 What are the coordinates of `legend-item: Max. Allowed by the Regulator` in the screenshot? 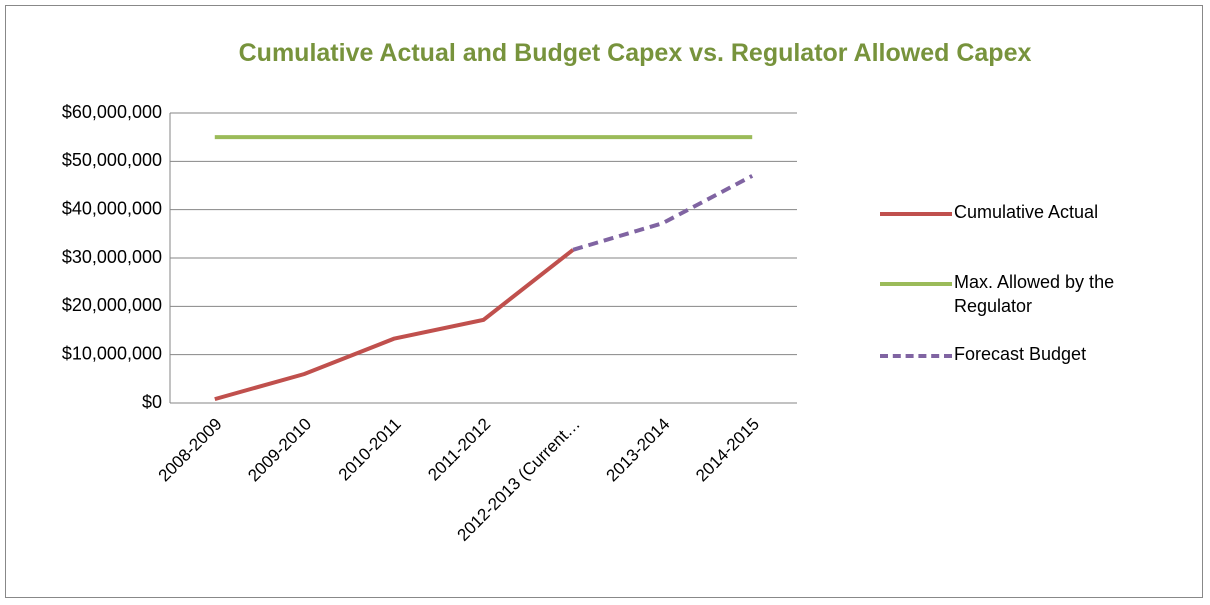 It's located at (1030, 294).